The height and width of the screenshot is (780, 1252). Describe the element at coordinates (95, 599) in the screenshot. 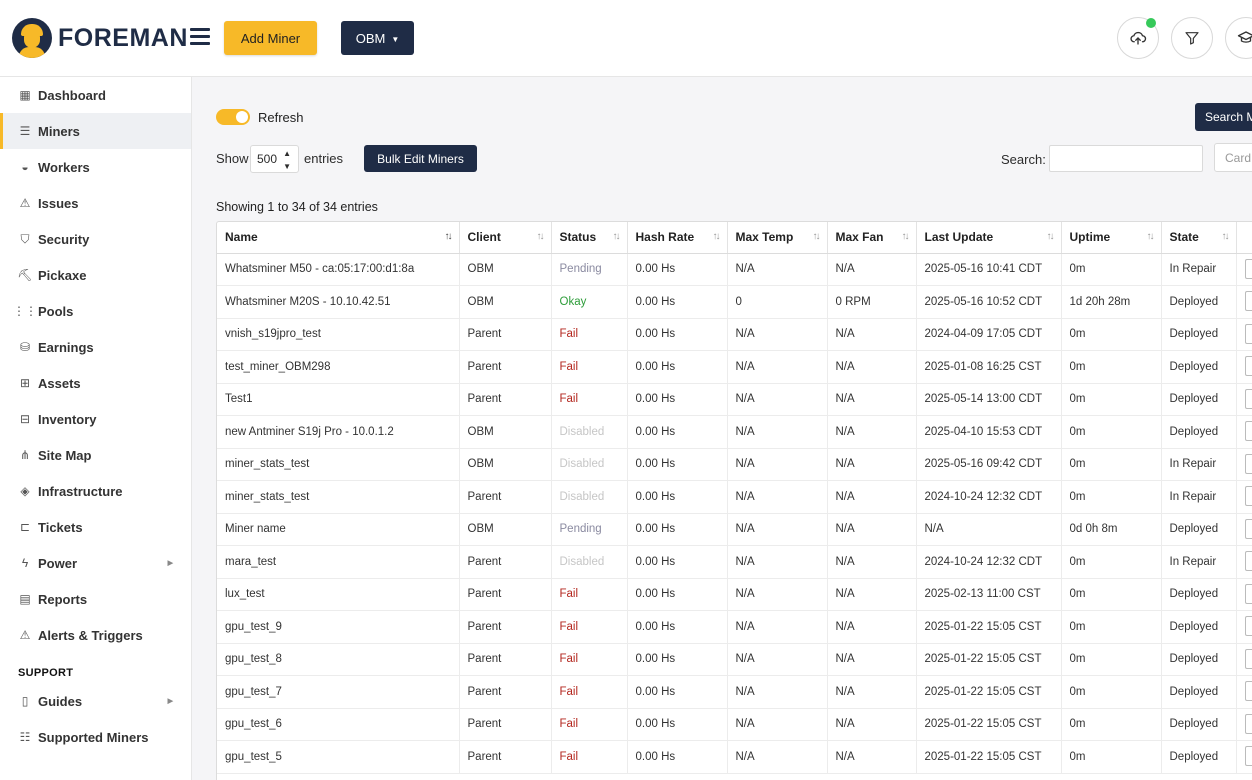

I see `sidebar-item-reports: ▤ Reports` at that location.